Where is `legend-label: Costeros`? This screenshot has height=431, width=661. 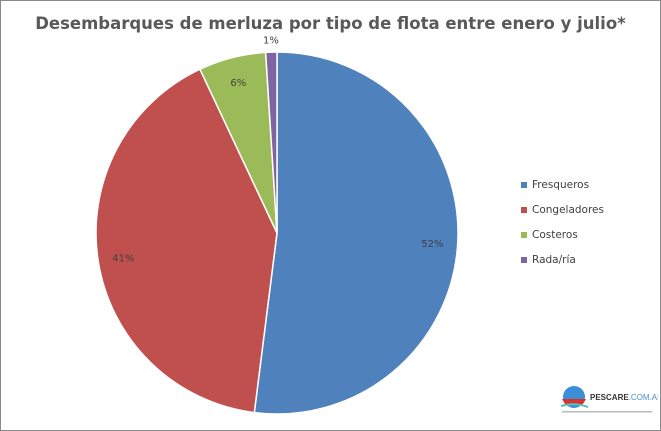 legend-label: Costeros is located at coordinates (555, 234).